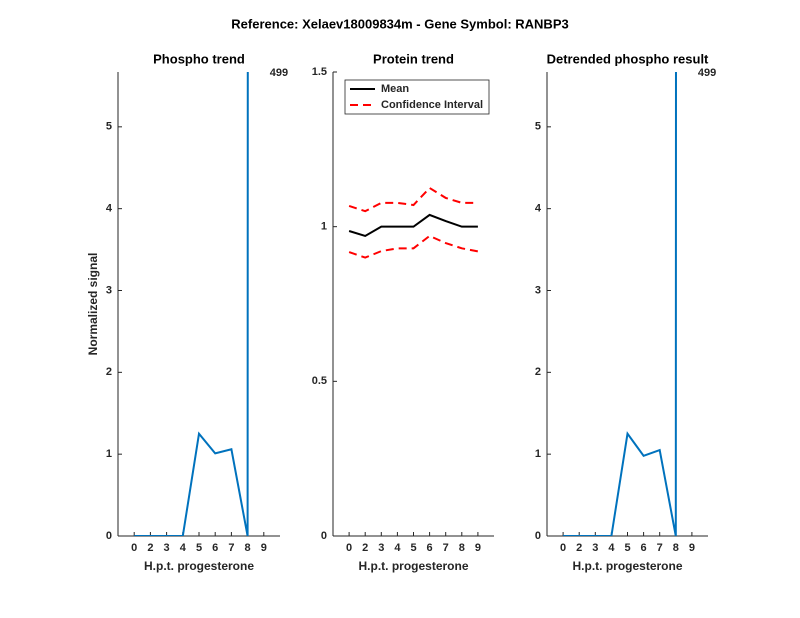 This screenshot has width=800, height=618. What do you see at coordinates (395, 89) in the screenshot?
I see `legend-label: Mean` at bounding box center [395, 89].